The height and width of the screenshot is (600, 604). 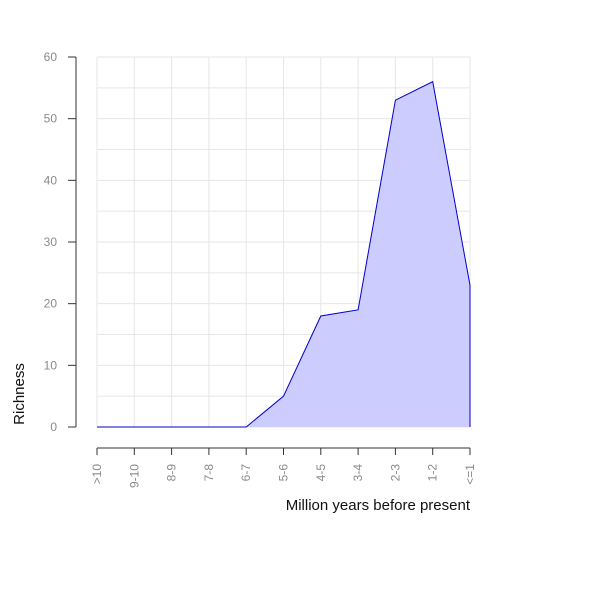 I want to click on x-tick-label: 8-9, so click(x=172, y=473).